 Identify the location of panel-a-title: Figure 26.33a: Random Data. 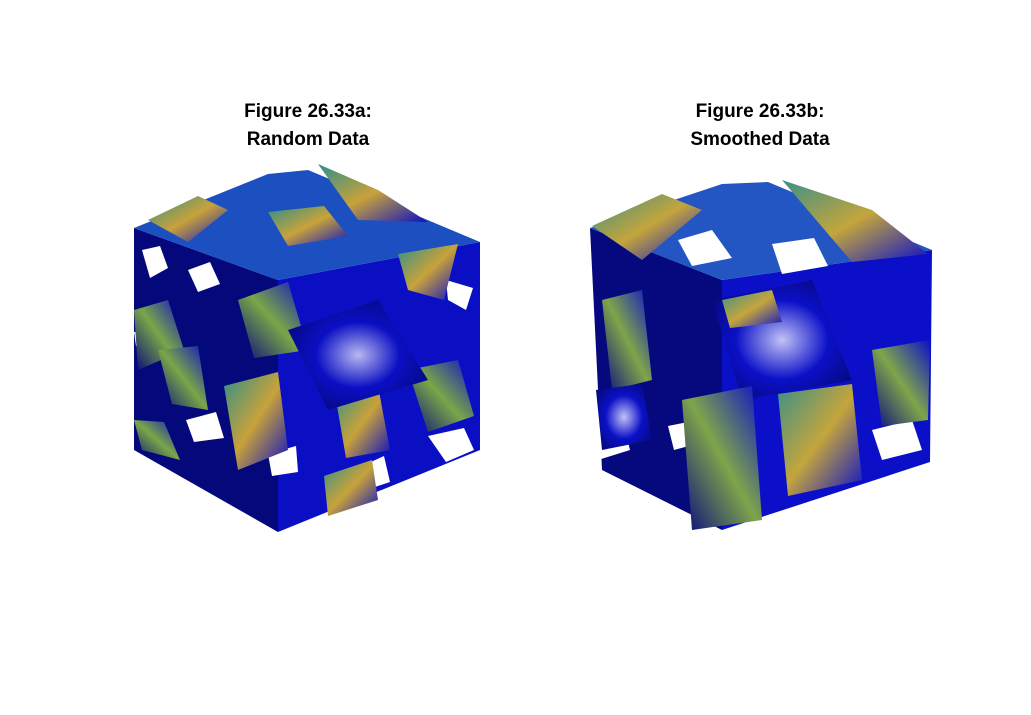
(308, 126).